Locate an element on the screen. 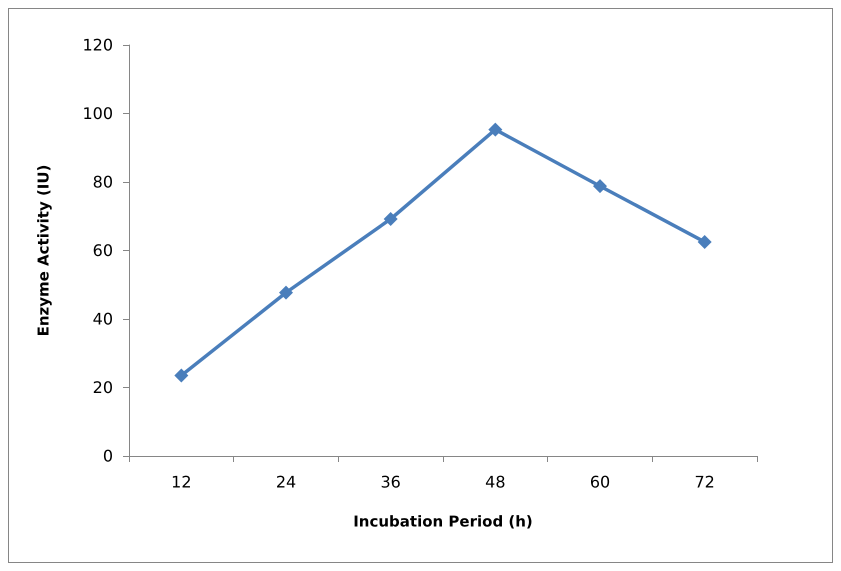  x-tick-label: 60 is located at coordinates (600, 482).